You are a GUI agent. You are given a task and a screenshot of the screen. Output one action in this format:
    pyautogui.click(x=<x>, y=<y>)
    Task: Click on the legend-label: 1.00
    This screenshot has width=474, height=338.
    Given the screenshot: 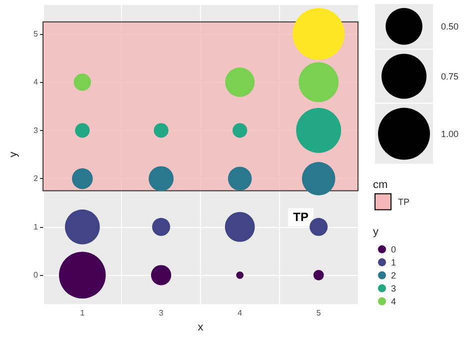 What is the action you would take?
    pyautogui.click(x=450, y=133)
    